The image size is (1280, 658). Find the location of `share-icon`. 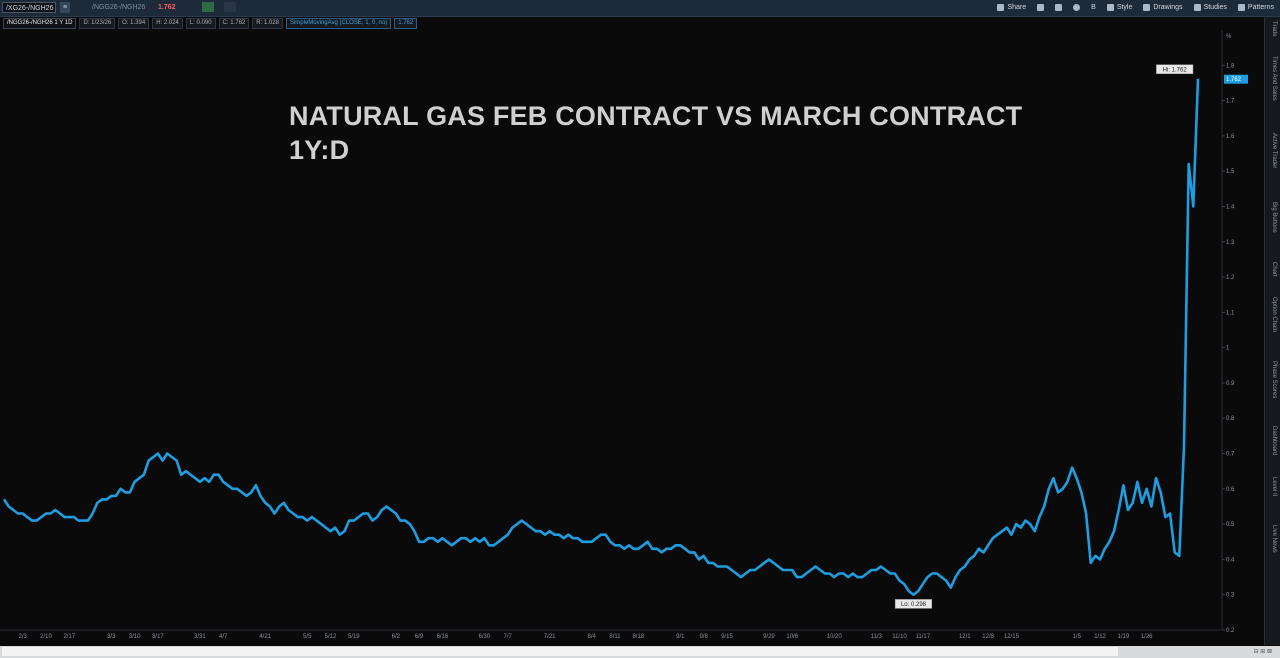

share-icon is located at coordinates (1001, 7).